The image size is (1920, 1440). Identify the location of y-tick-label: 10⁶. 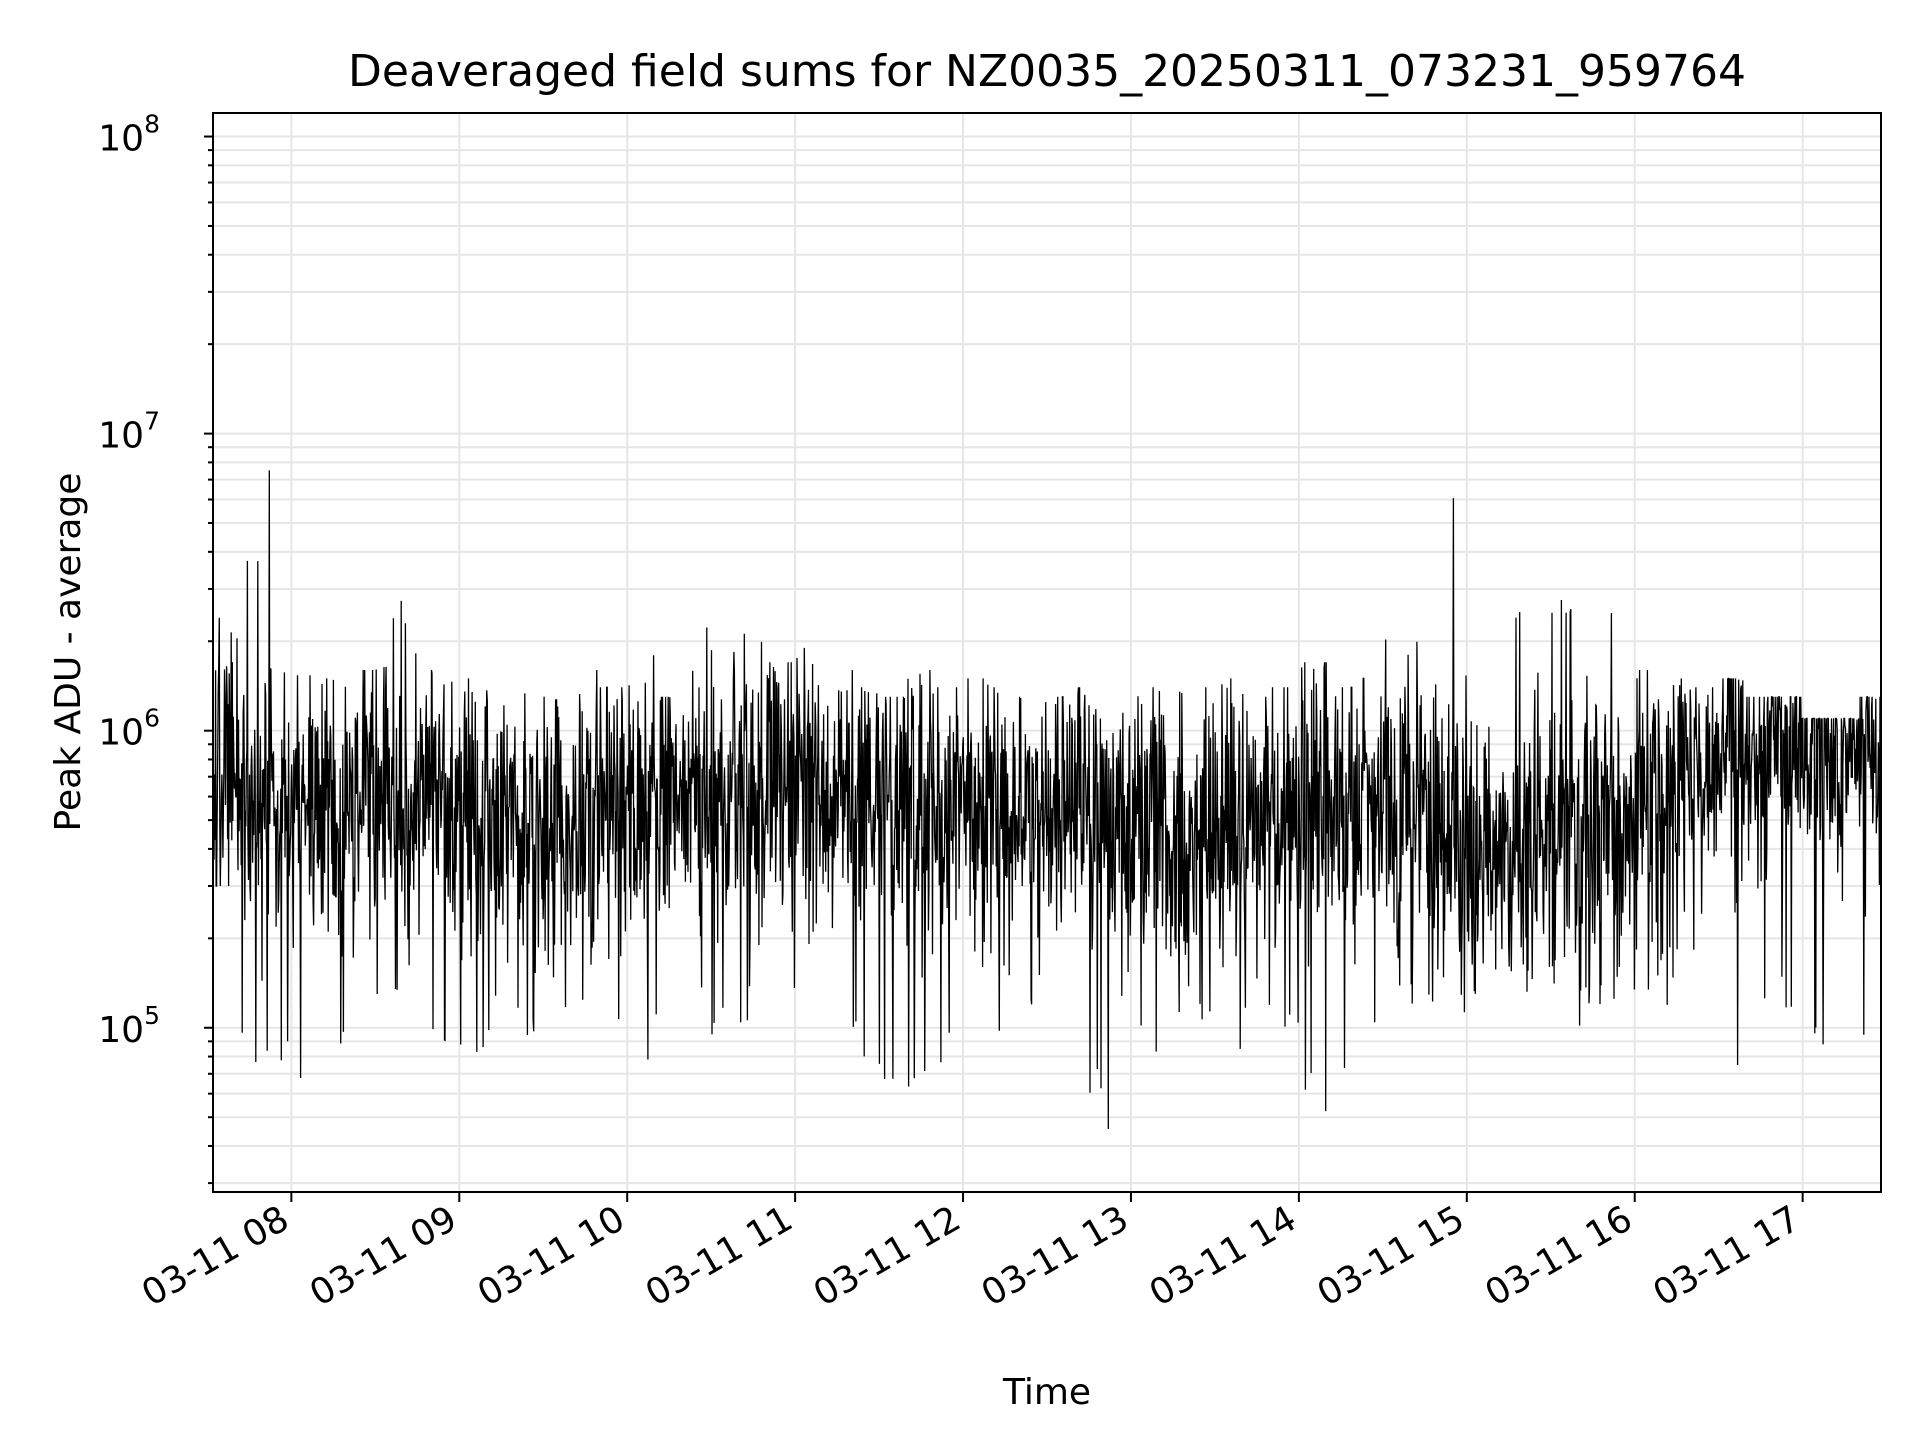
(129, 729).